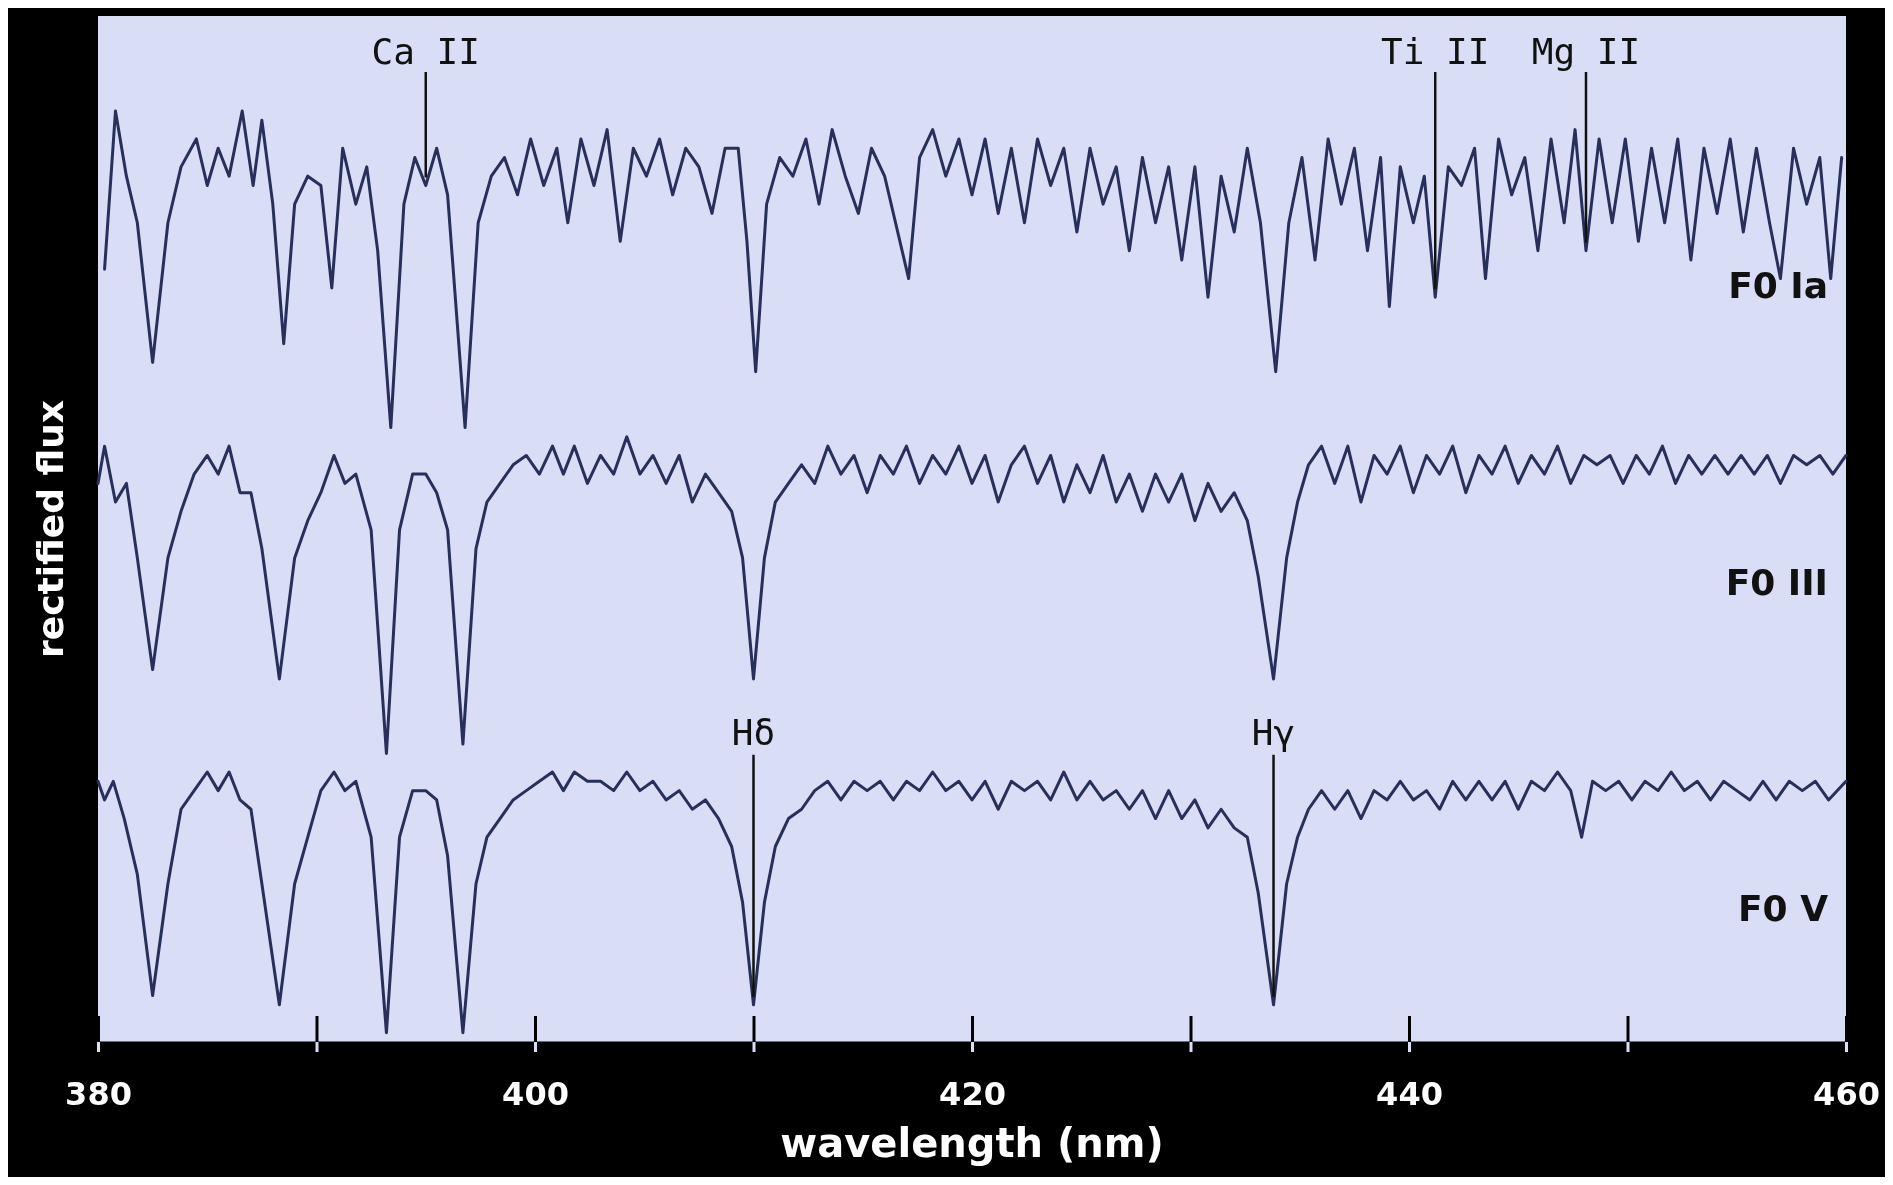  What do you see at coordinates (753, 732) in the screenshot?
I see `annotation: Hδ` at bounding box center [753, 732].